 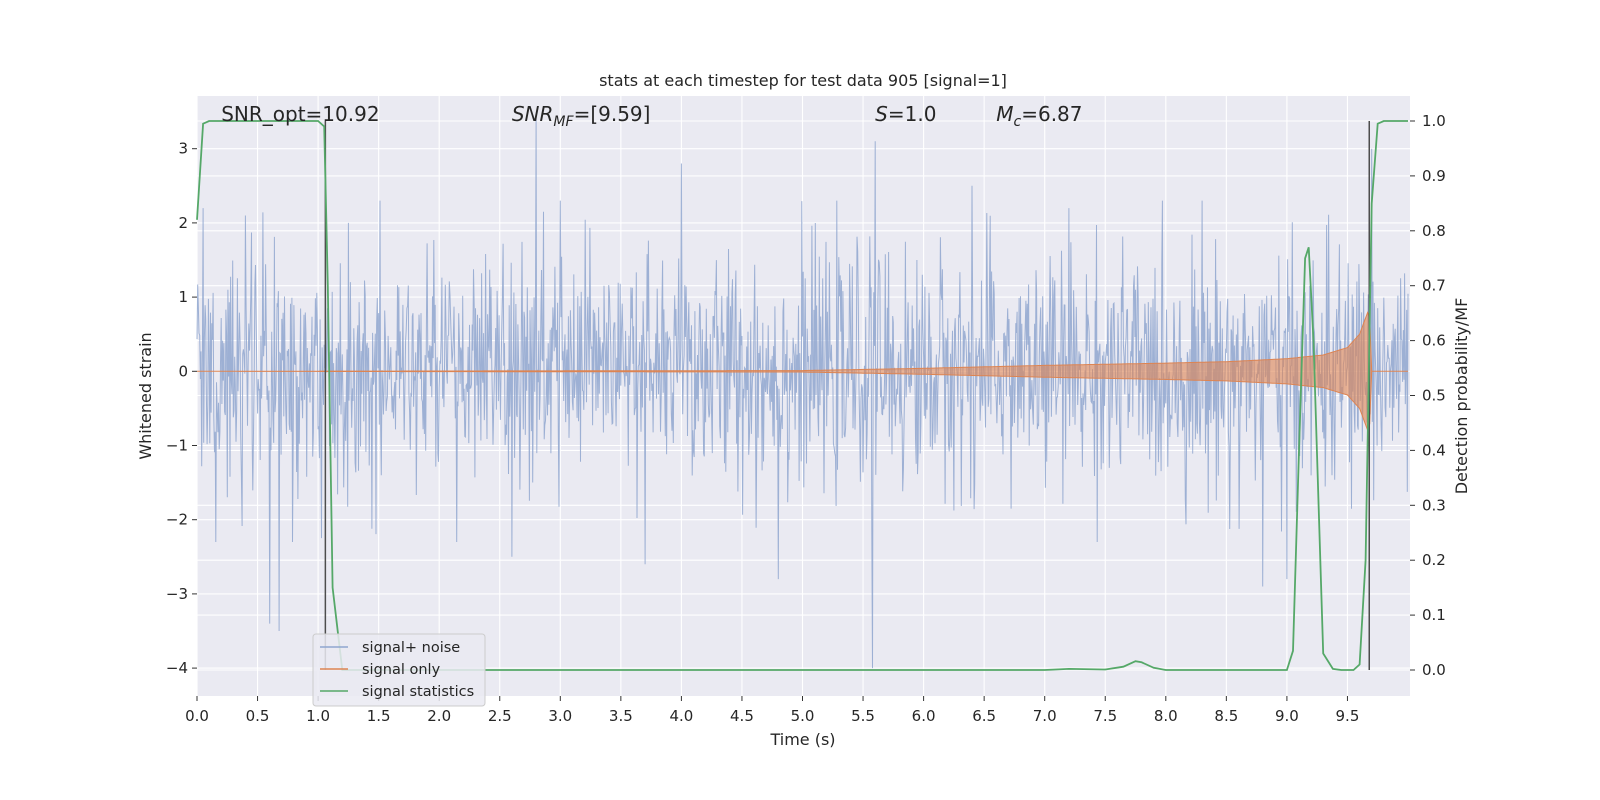 I want to click on legend-label-signal-statistics: signal statistics, so click(x=418, y=692).